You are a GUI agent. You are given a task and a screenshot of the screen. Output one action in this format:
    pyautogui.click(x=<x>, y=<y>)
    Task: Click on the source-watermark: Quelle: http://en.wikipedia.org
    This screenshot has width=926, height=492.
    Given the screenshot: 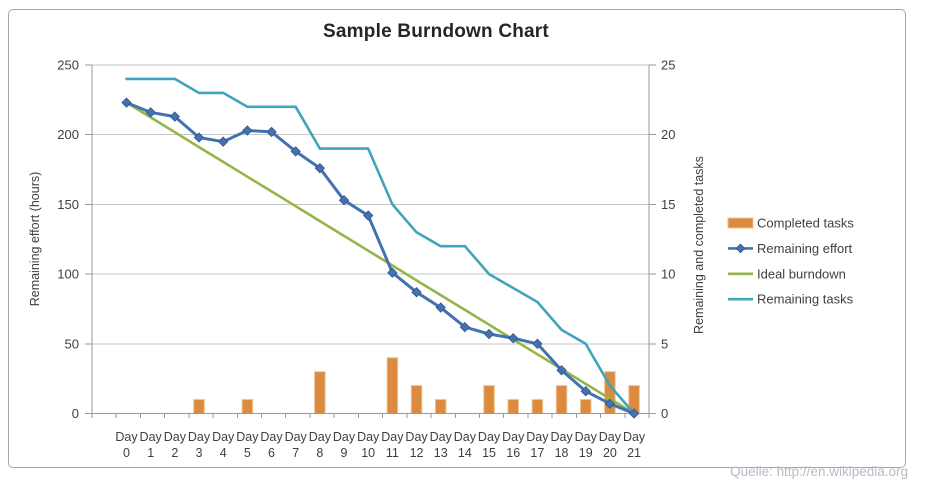 What is the action you would take?
    pyautogui.click(x=819, y=471)
    